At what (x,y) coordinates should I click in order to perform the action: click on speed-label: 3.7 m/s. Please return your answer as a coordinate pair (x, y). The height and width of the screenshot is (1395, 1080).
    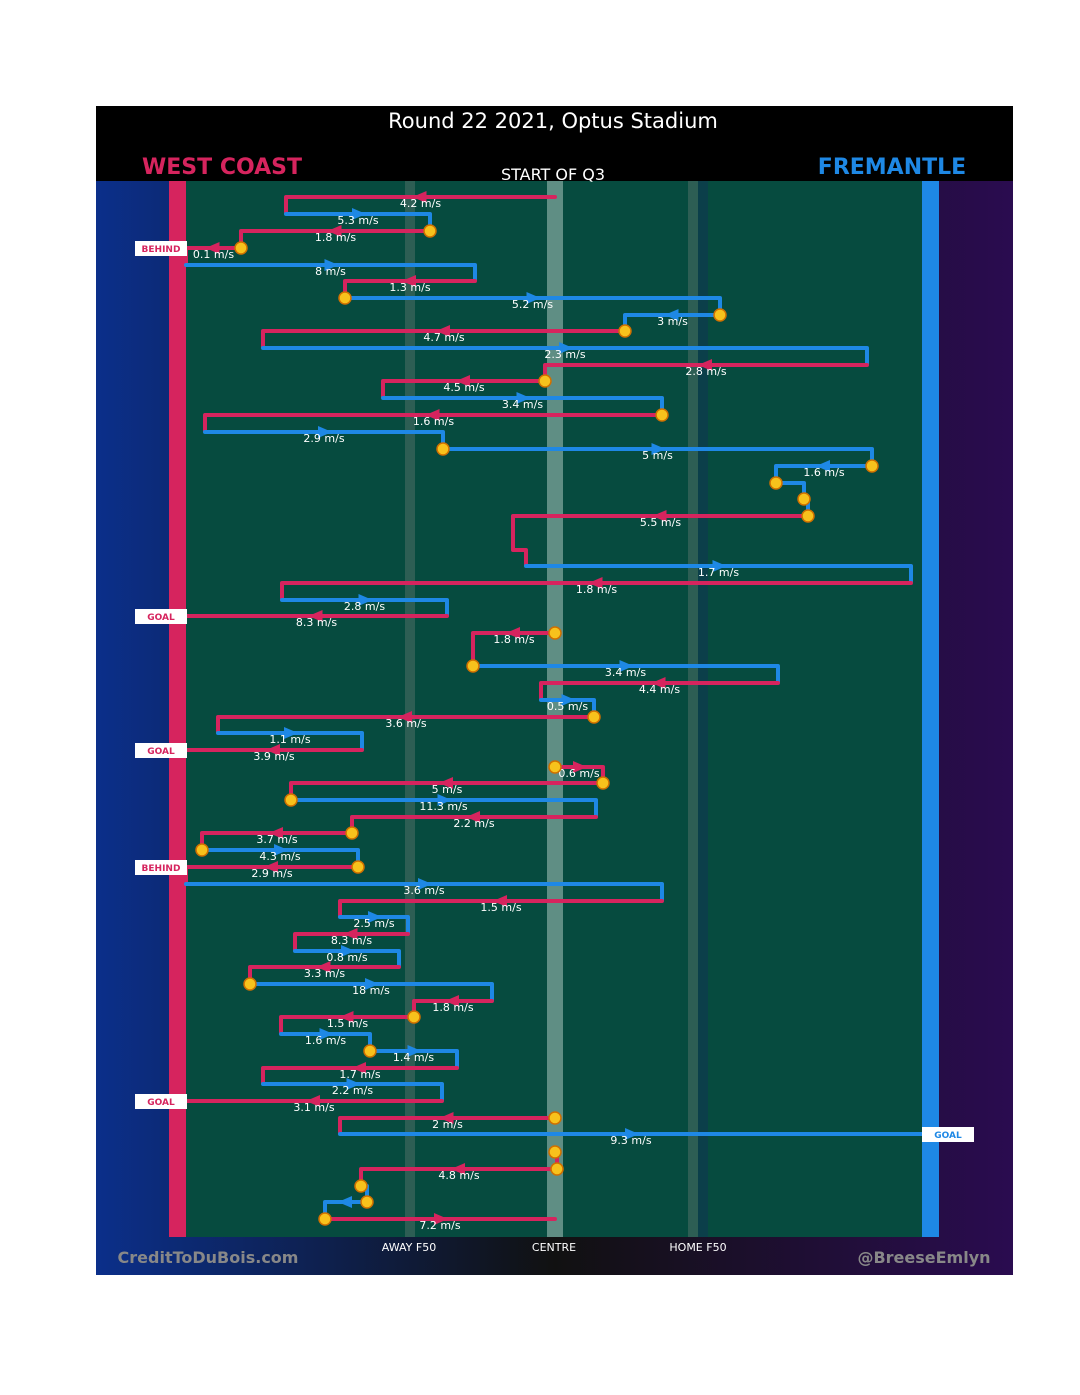
    Looking at the image, I should click on (276, 839).